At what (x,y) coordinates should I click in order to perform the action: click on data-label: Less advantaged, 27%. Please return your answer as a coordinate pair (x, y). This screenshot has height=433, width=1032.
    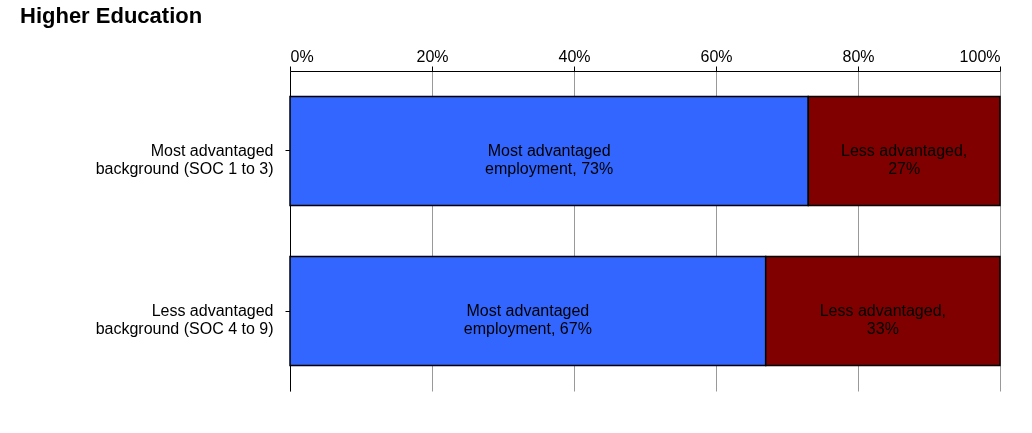
    Looking at the image, I should click on (904, 159).